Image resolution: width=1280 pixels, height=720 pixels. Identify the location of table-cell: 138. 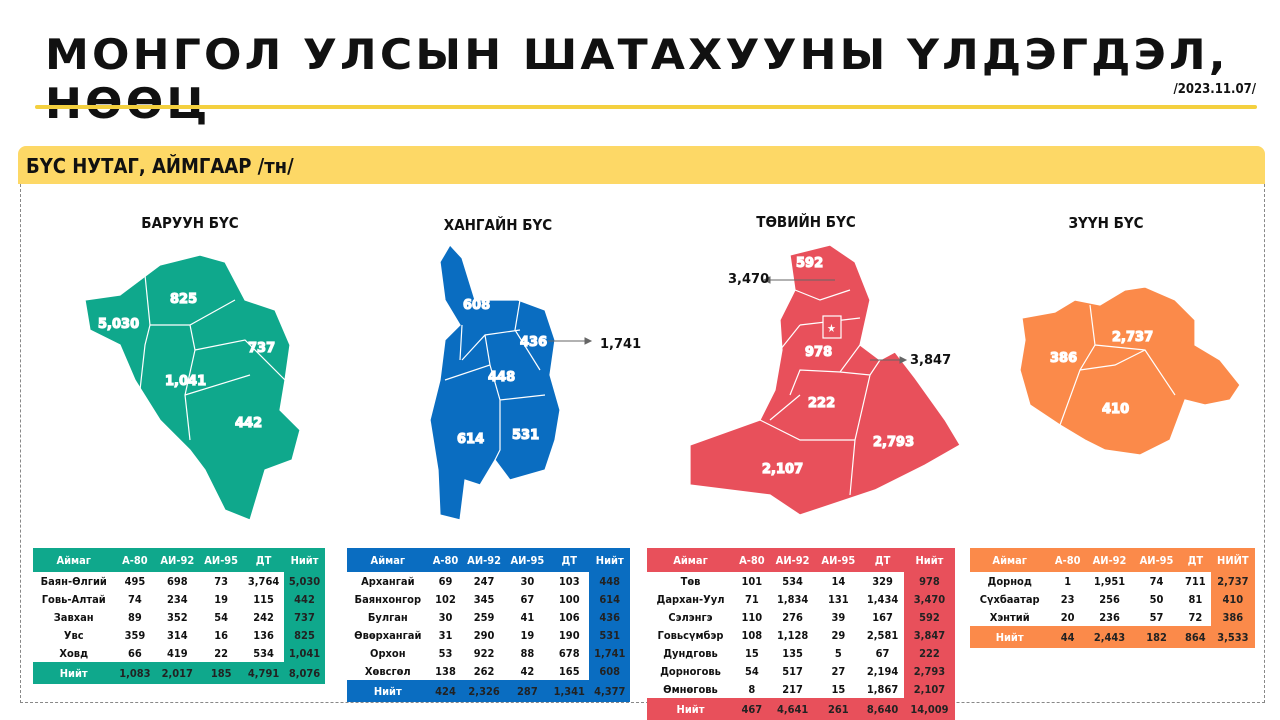
(445, 671).